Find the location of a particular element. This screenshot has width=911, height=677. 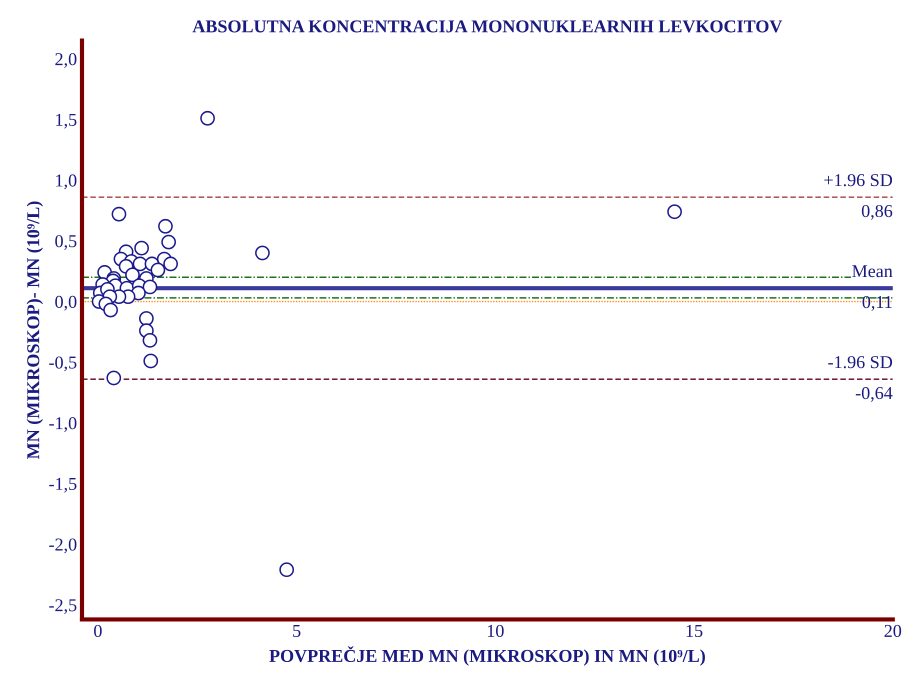

x-axis-title: POVPREČJE MED MN (MIKROSKOP) IN MN (10⁹/L) is located at coordinates (487, 656).